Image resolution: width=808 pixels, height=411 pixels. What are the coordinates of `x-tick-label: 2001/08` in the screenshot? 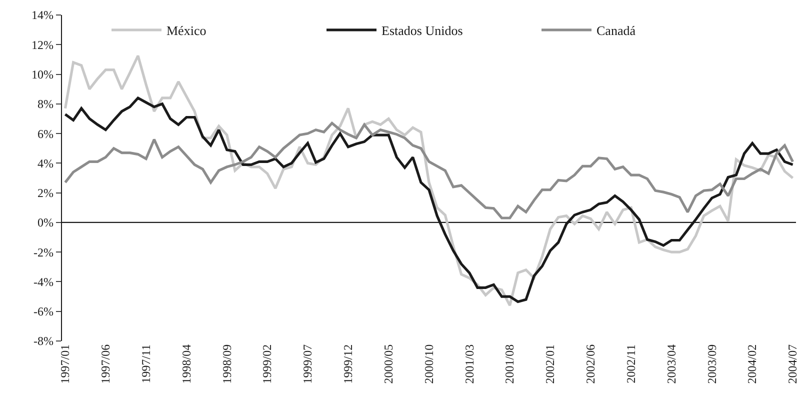 It's located at (509, 364).